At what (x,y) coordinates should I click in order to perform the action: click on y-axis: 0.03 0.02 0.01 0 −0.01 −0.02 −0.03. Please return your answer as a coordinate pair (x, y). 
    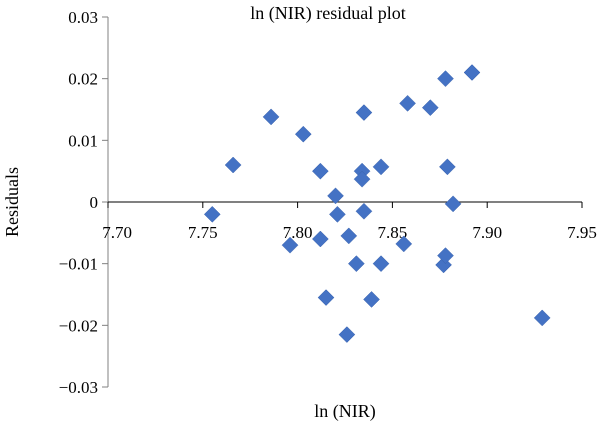
    Looking at the image, I should click on (84, 202).